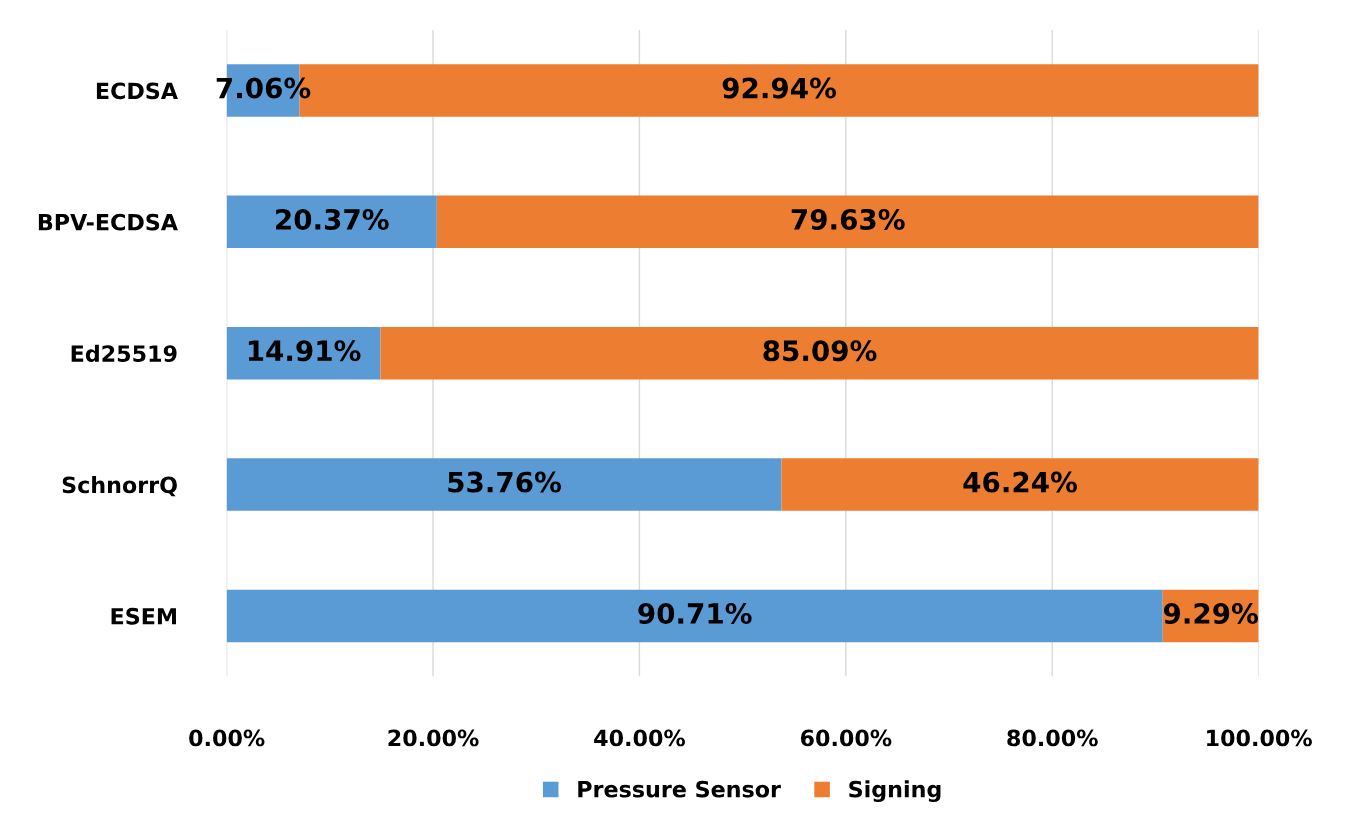  What do you see at coordinates (695, 613) in the screenshot?
I see `data-label: 90.71%` at bounding box center [695, 613].